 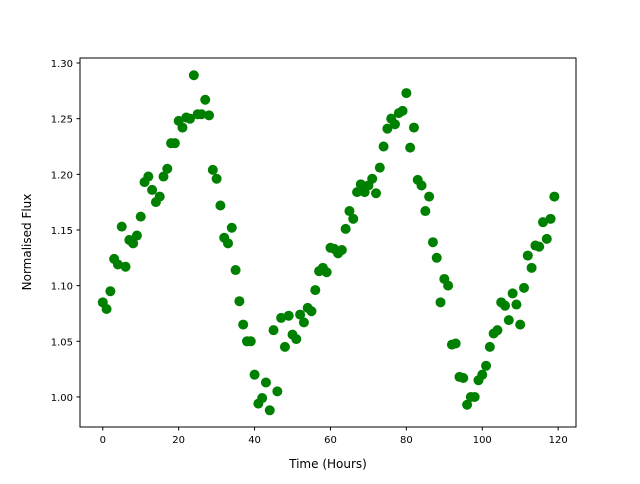 I want to click on y-tick-label: 1.20, so click(x=62, y=175).